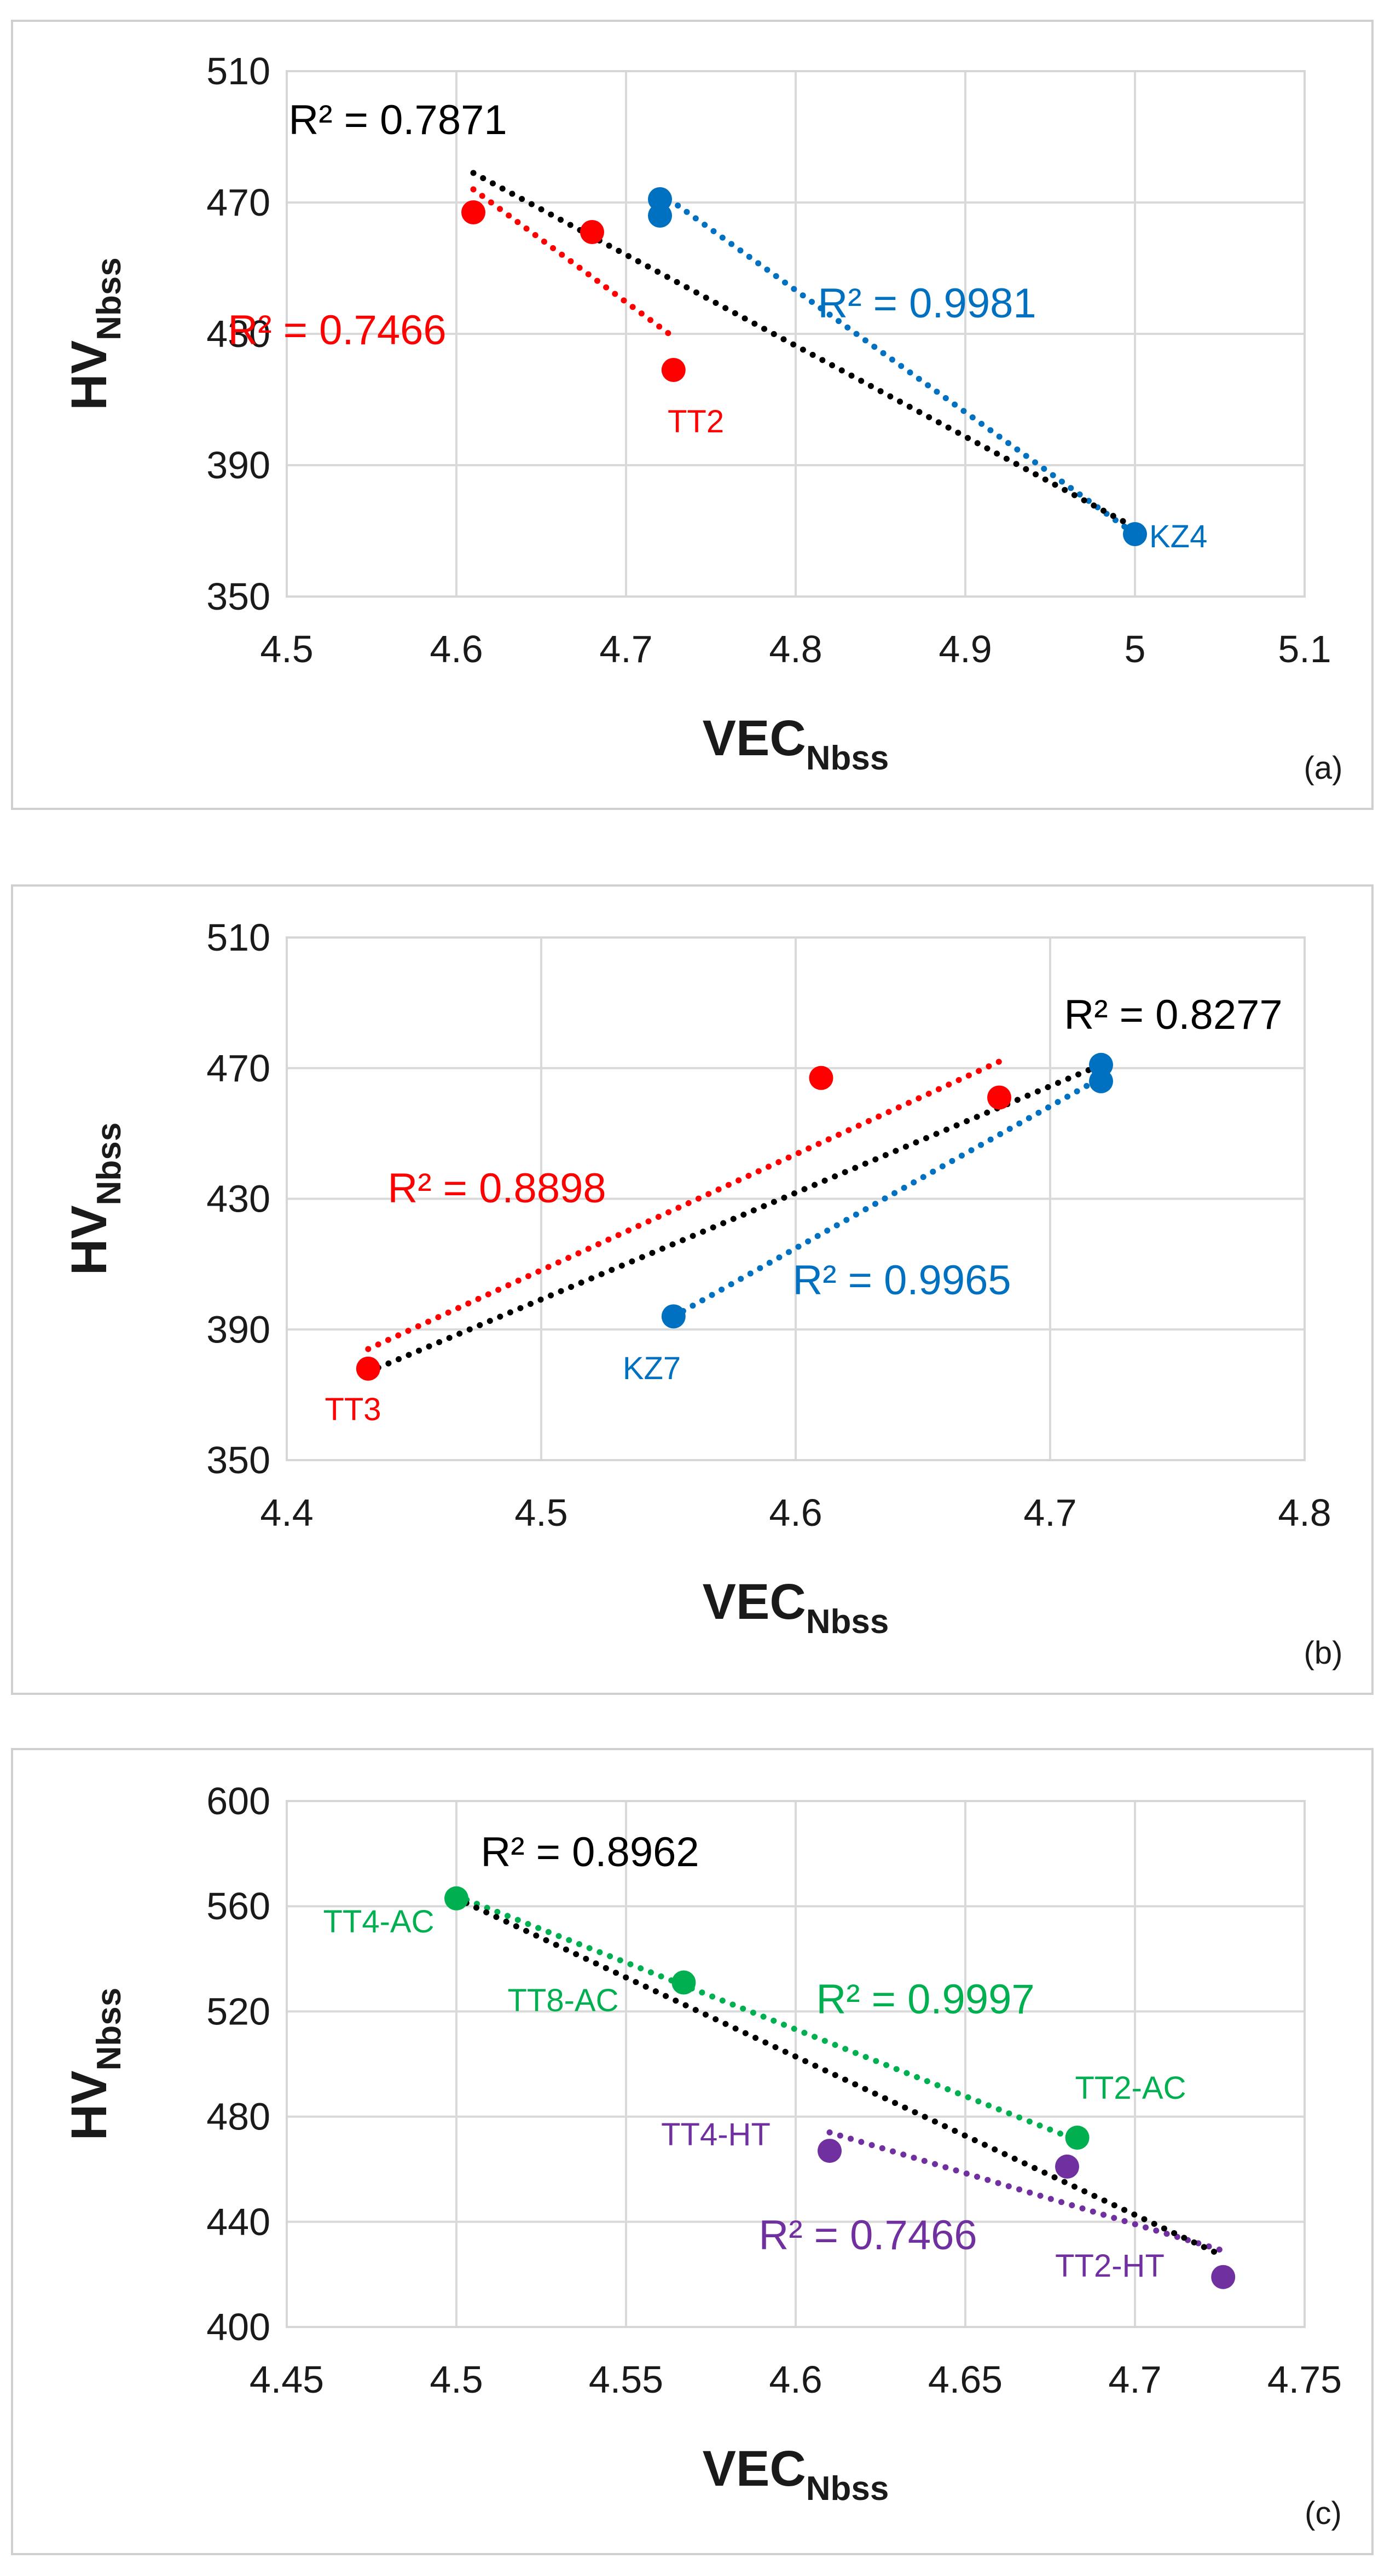 This screenshot has width=1396, height=2576. I want to click on point-label: TT2, so click(696, 421).